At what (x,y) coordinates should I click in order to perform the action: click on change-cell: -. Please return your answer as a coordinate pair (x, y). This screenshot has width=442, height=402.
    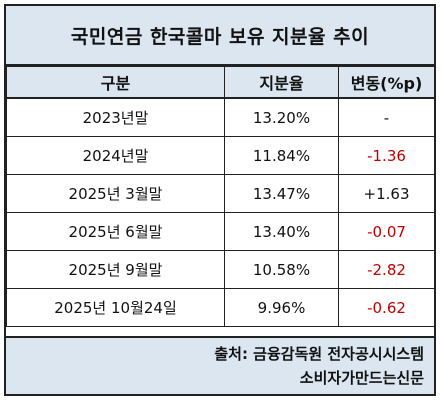
    Looking at the image, I should click on (386, 117).